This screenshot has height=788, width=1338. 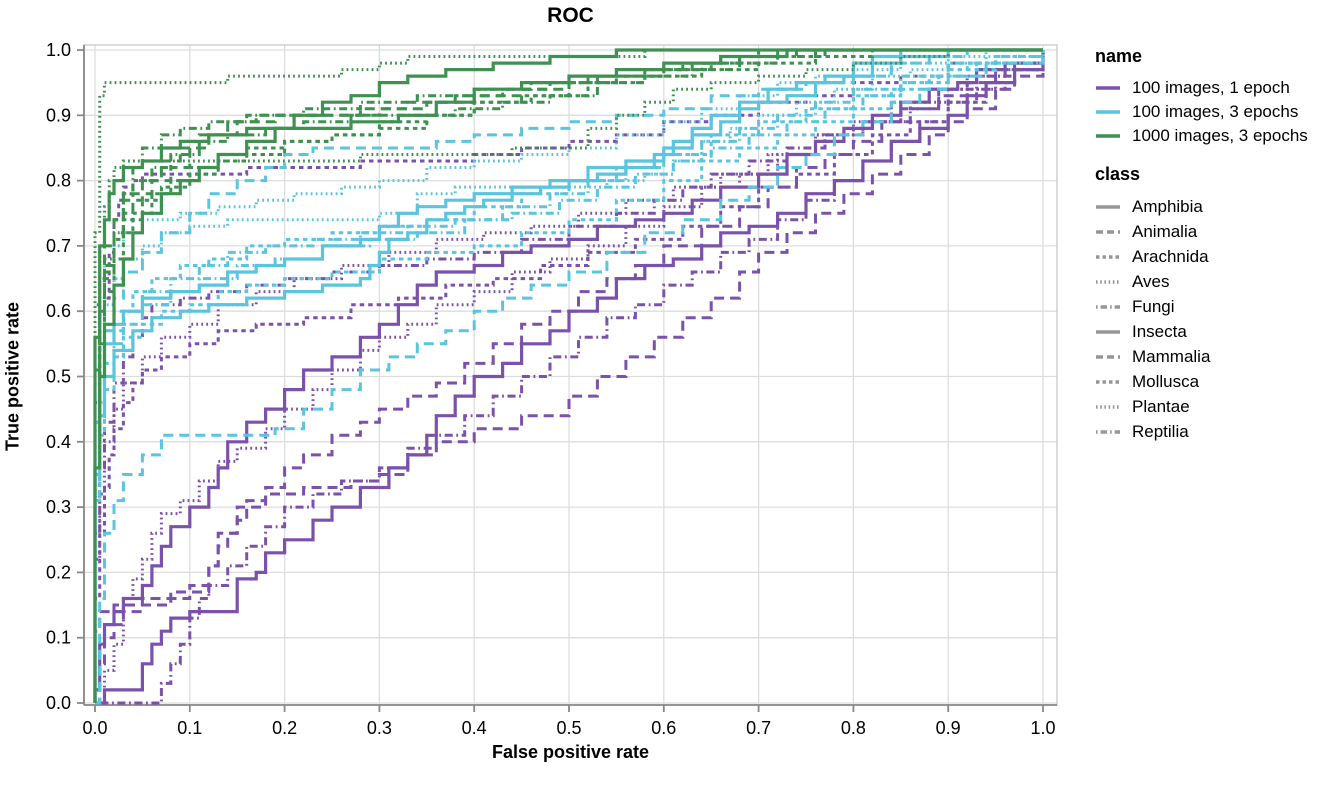 I want to click on legend-item: Aves, so click(x=1201, y=281).